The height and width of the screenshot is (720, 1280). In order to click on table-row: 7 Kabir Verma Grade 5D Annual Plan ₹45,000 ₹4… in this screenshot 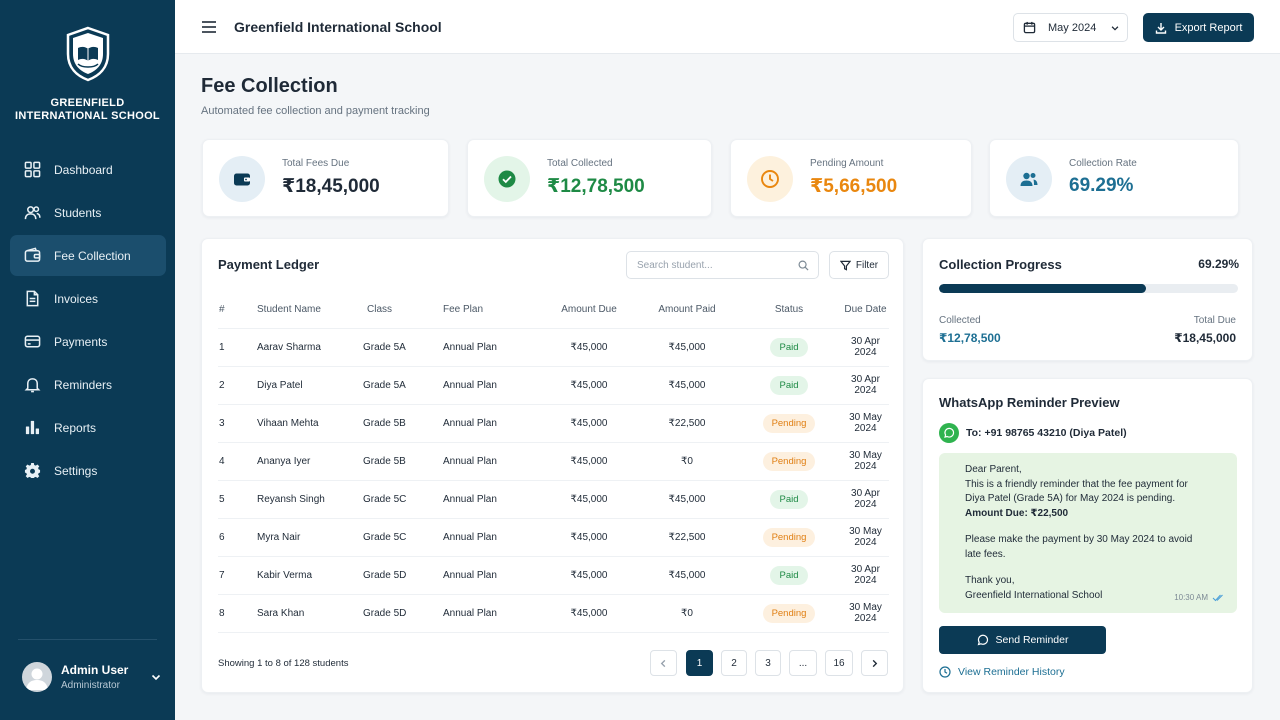, I will do `click(553, 575)`.